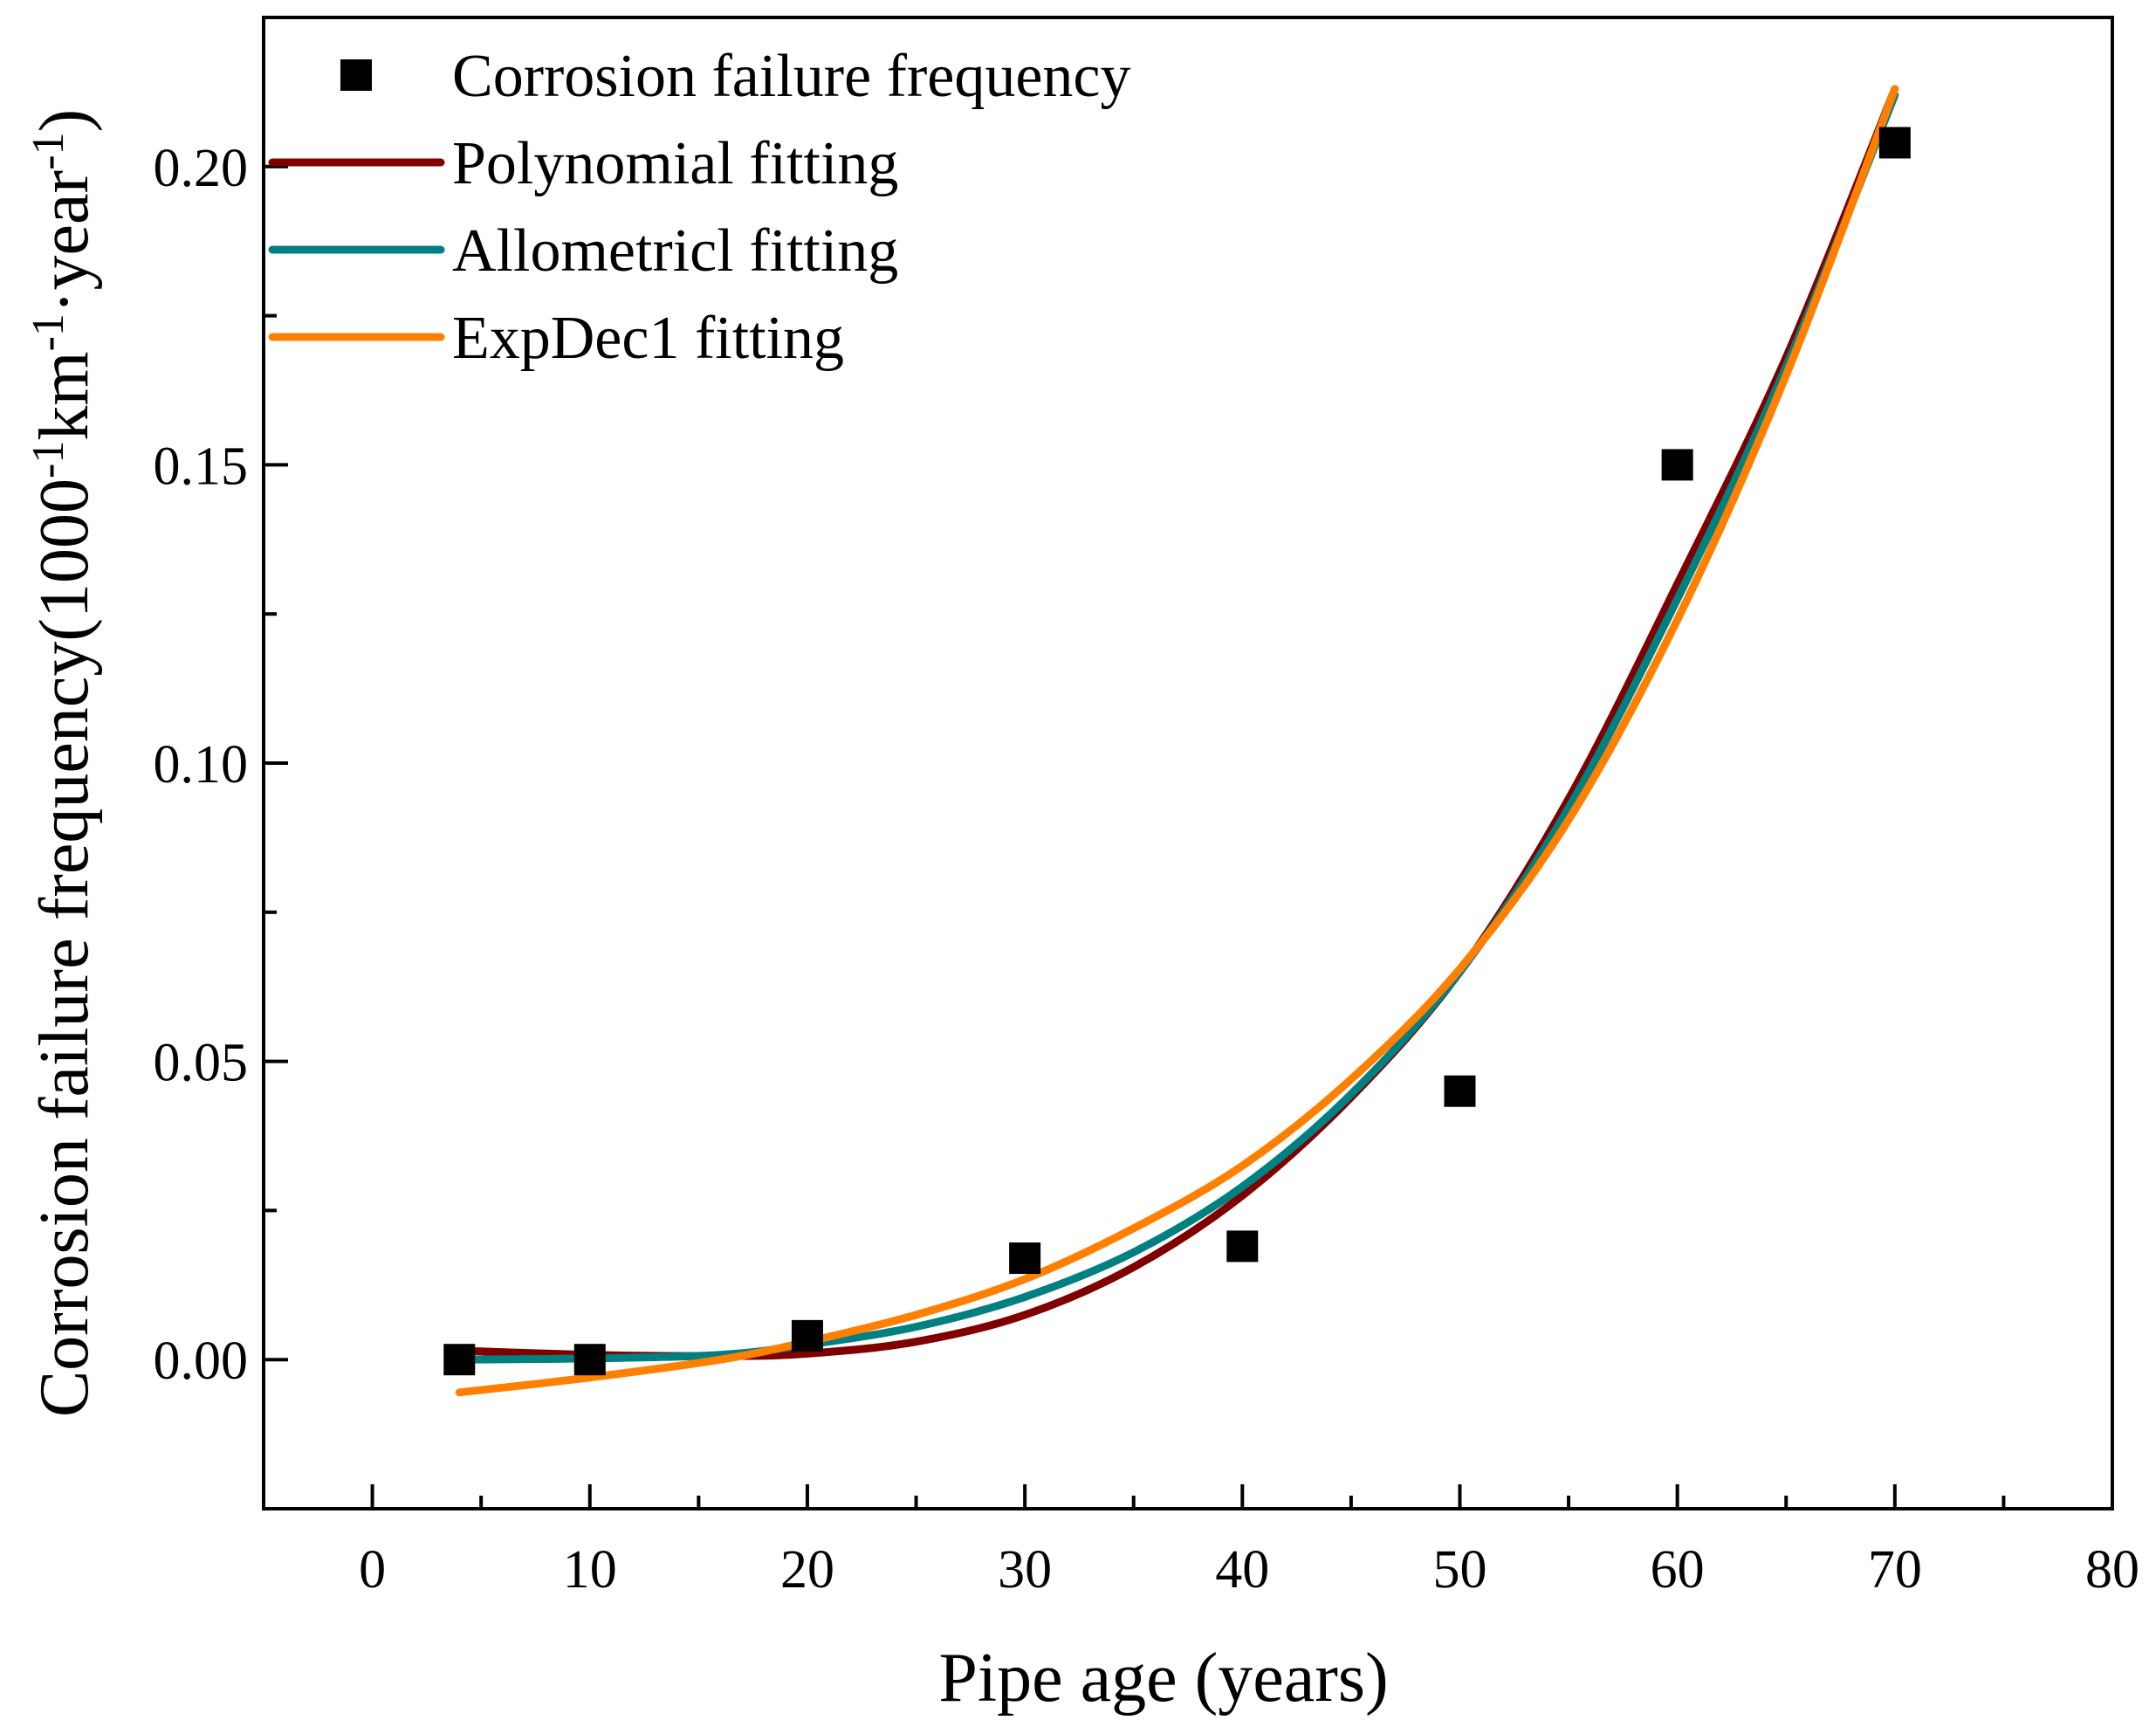  What do you see at coordinates (372, 1570) in the screenshot?
I see `x-tick-label: 0` at bounding box center [372, 1570].